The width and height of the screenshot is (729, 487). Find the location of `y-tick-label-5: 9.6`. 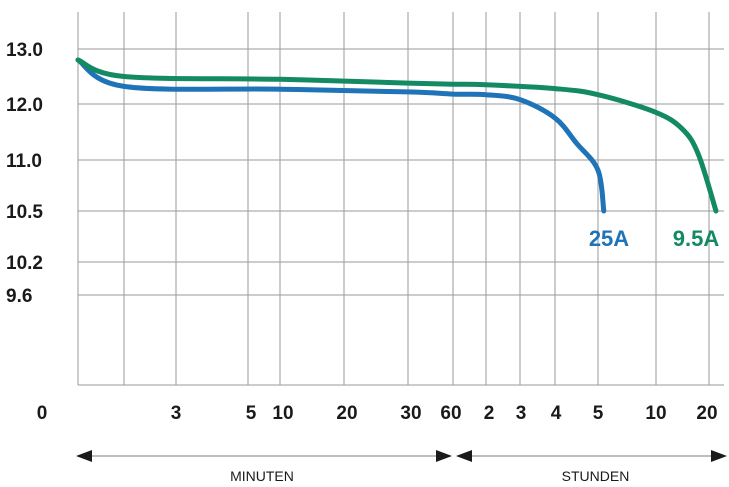

y-tick-label-5: 9.6 is located at coordinates (19, 296).